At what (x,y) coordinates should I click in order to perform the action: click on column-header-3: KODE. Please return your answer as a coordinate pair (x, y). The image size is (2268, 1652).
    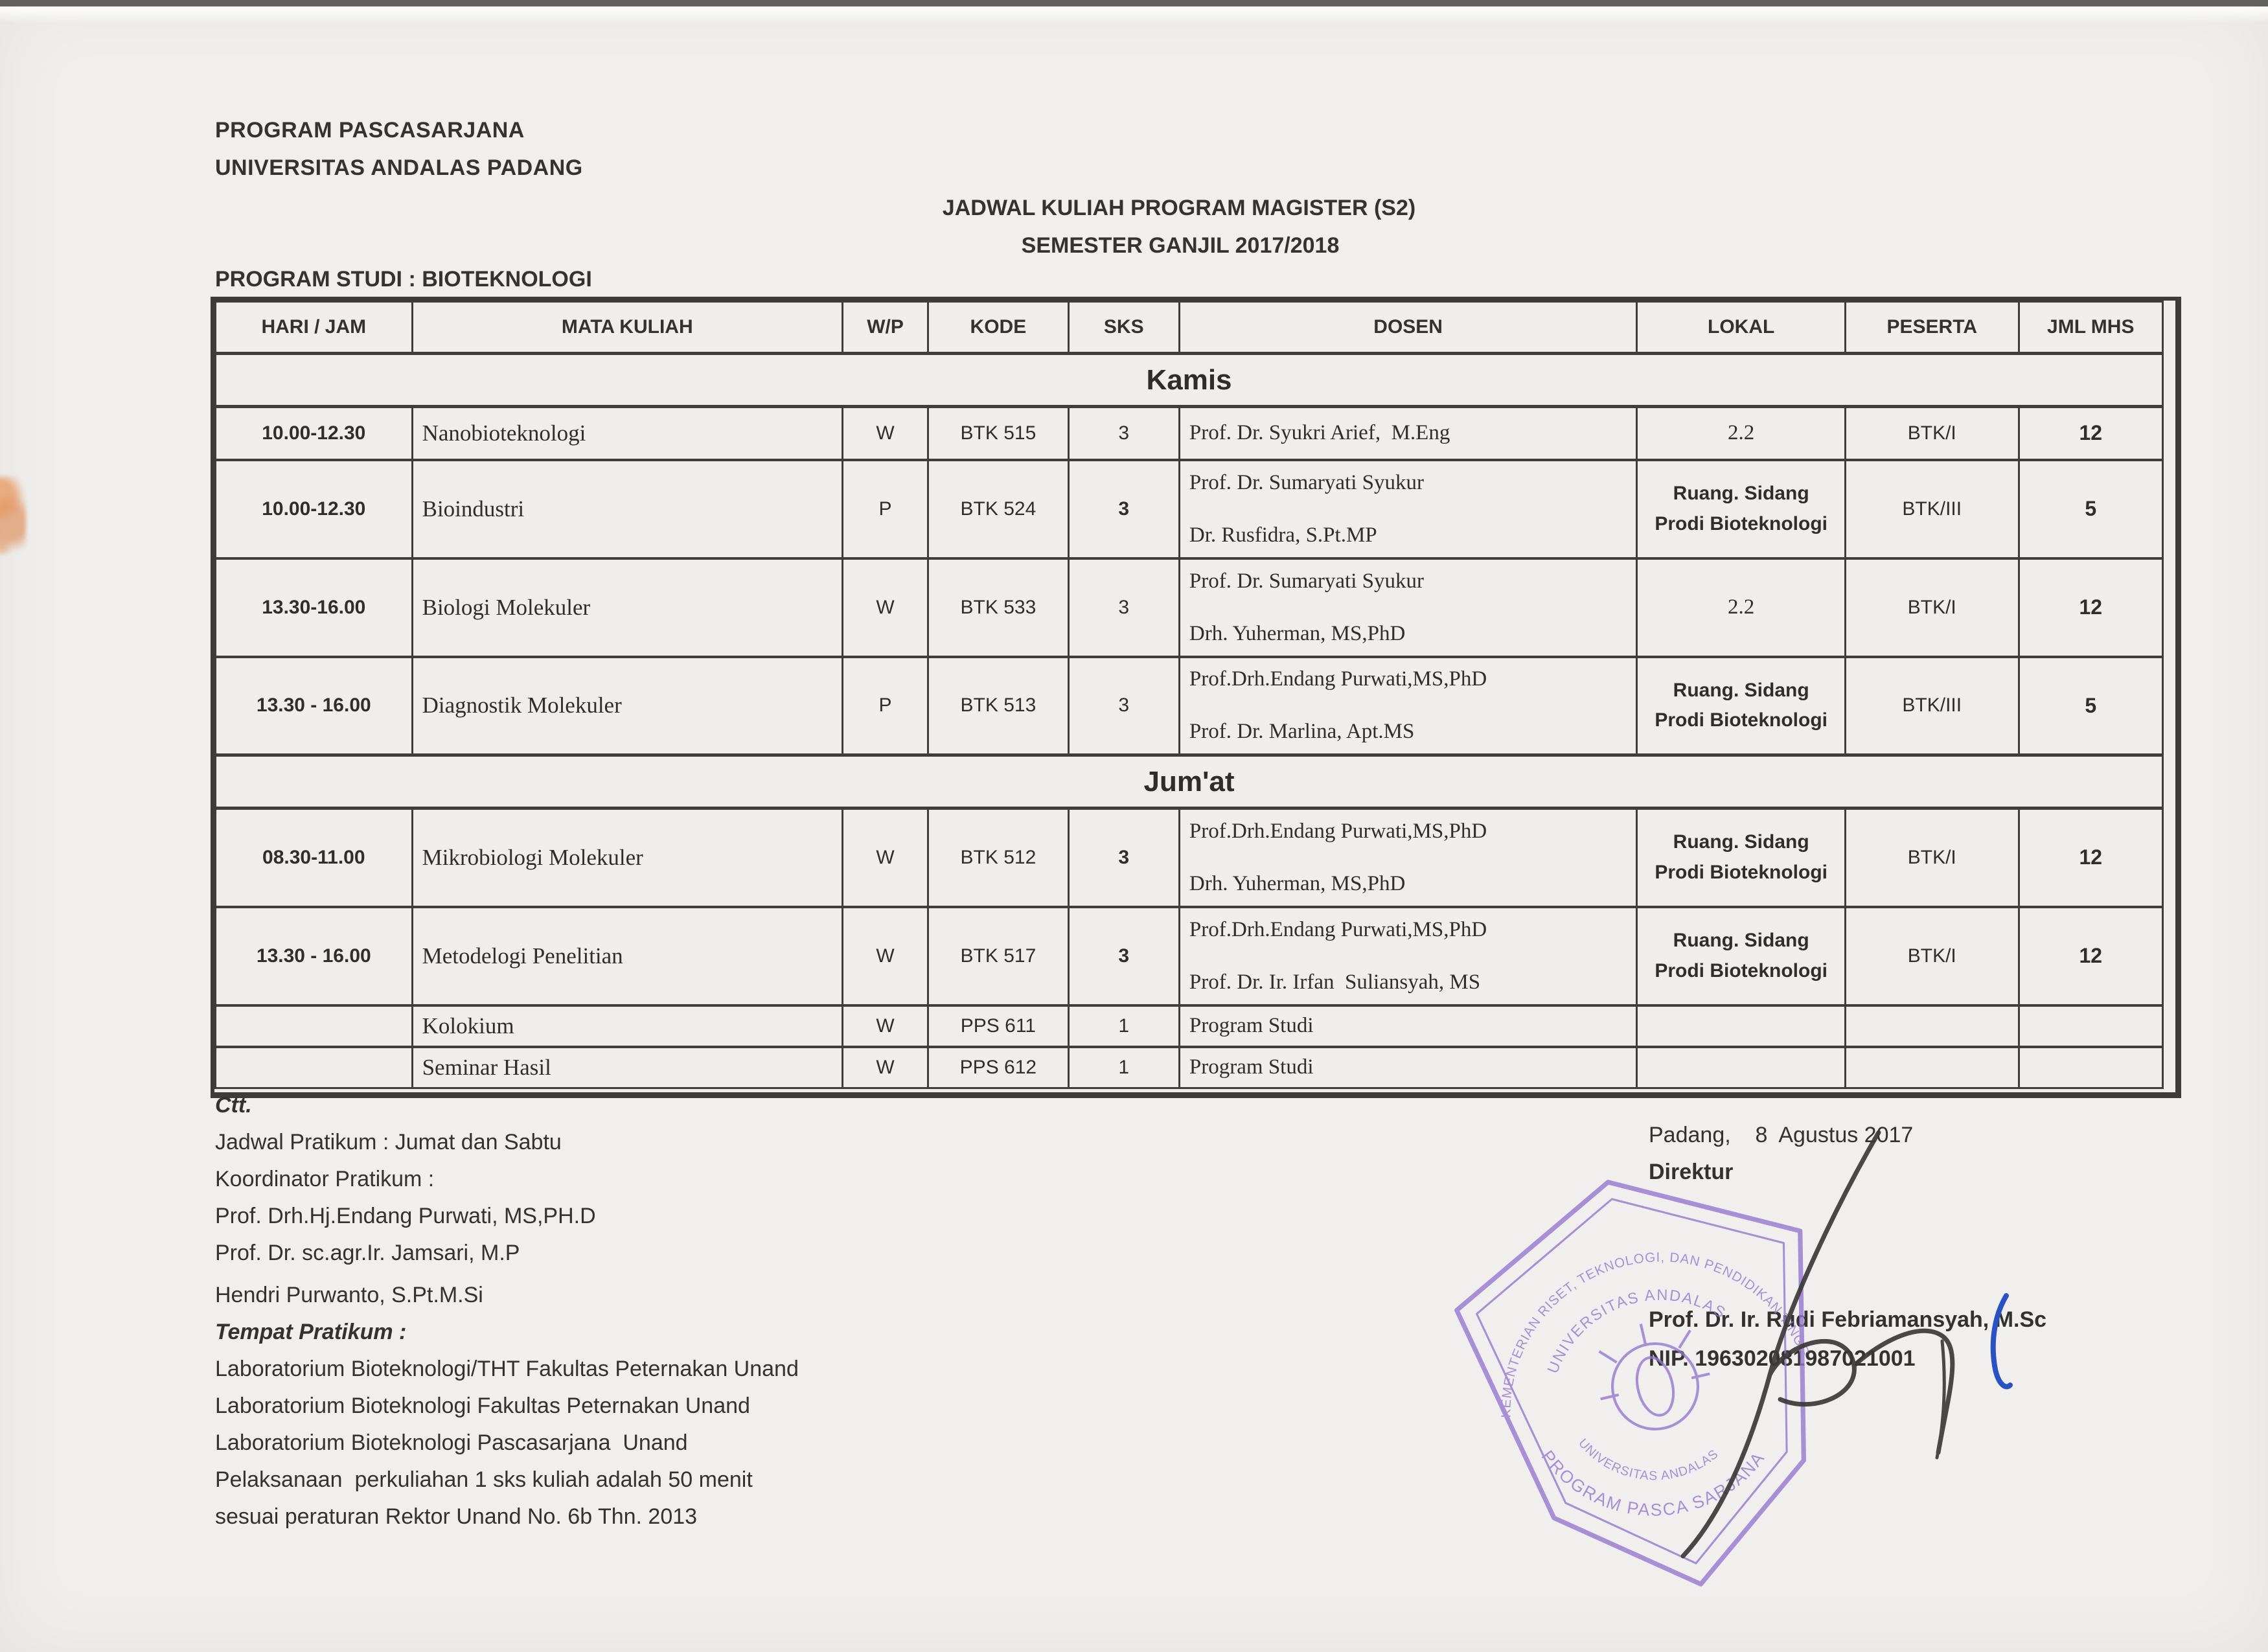
    Looking at the image, I should click on (998, 328).